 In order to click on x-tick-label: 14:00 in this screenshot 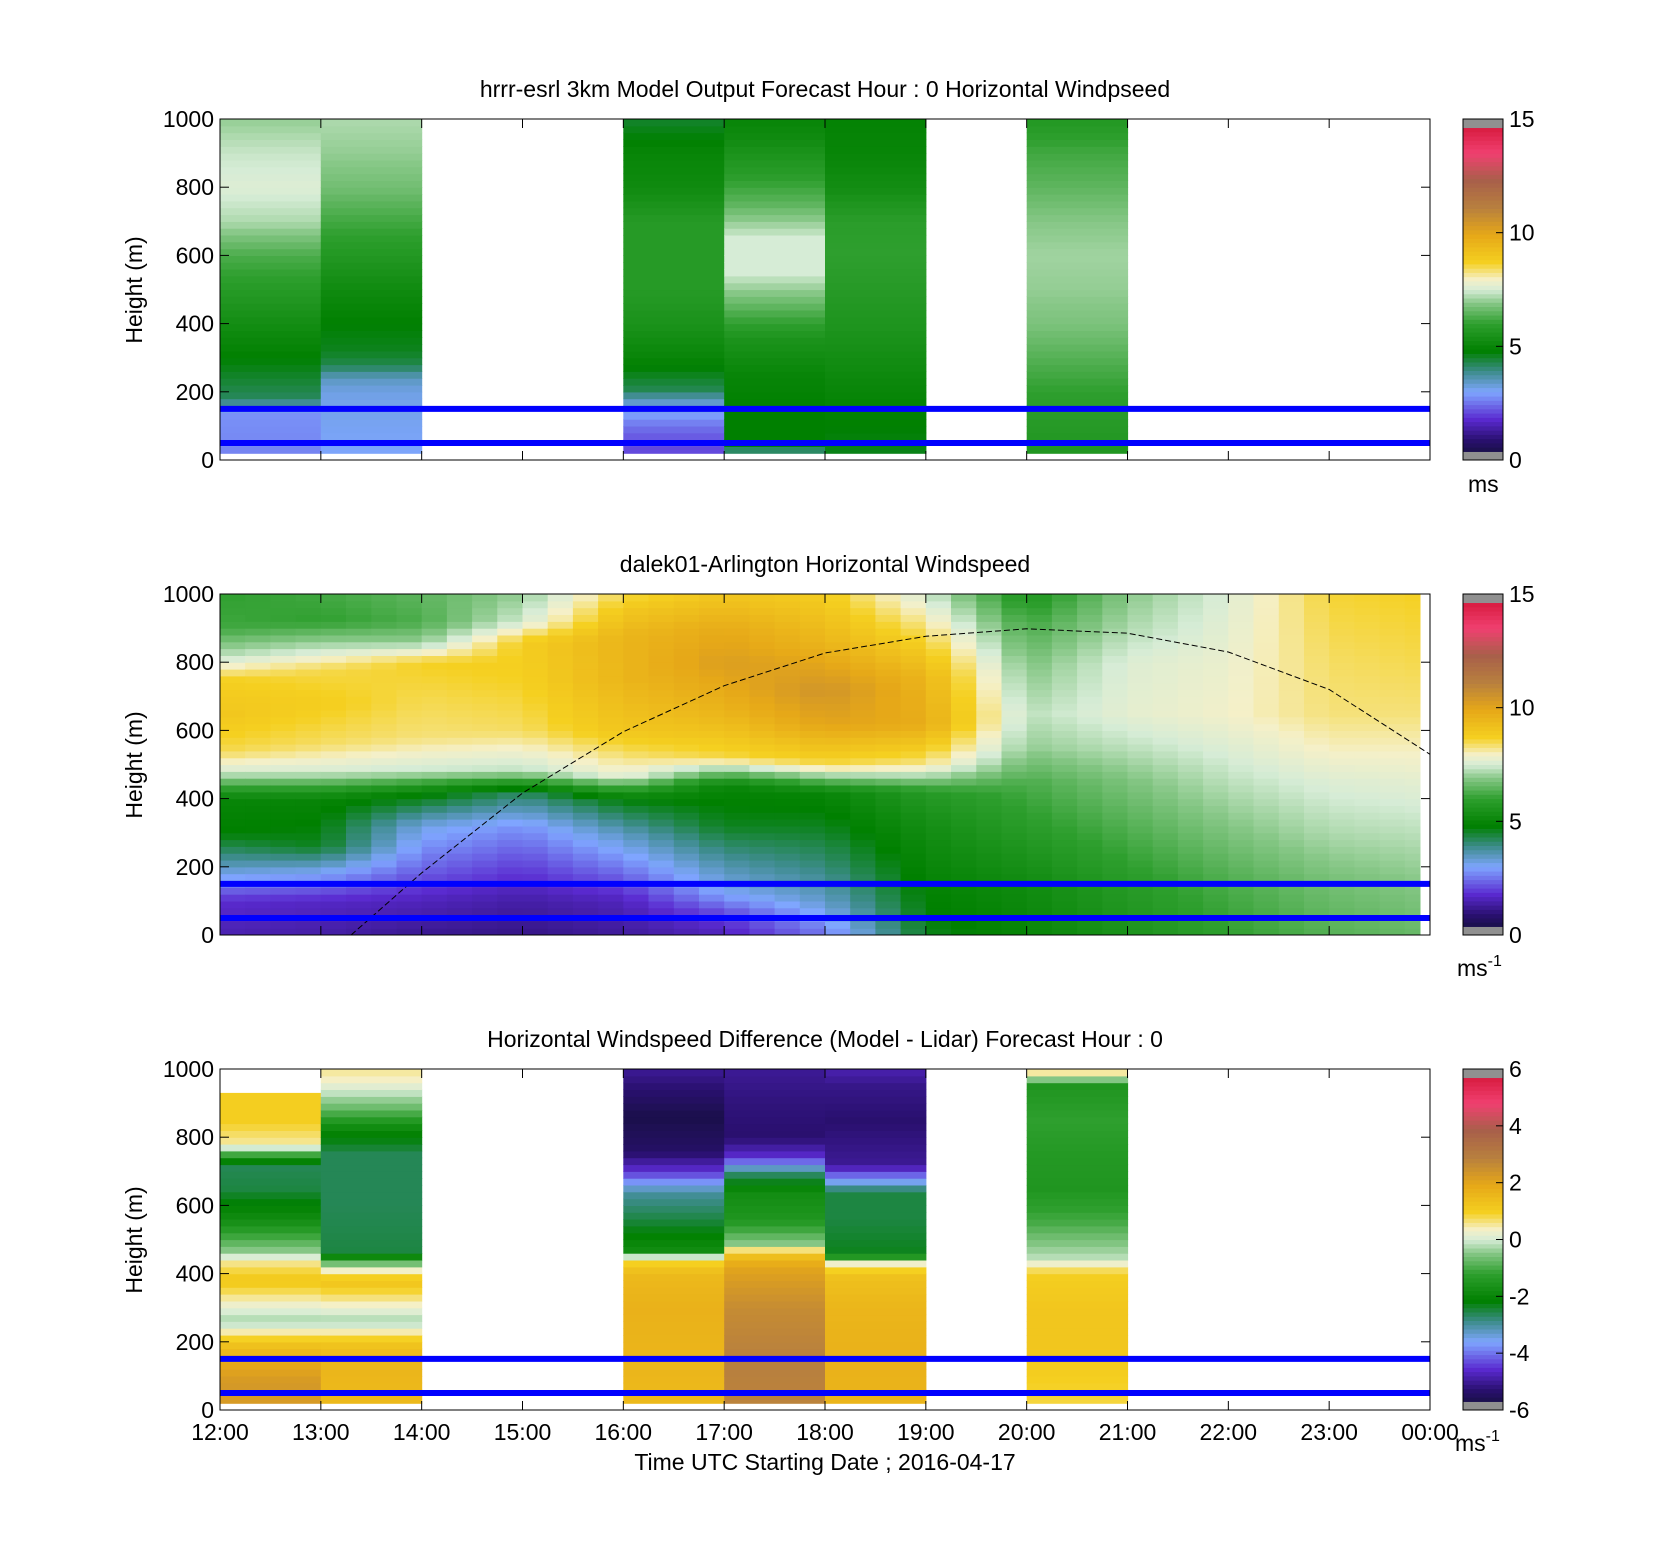, I will do `click(422, 1432)`.